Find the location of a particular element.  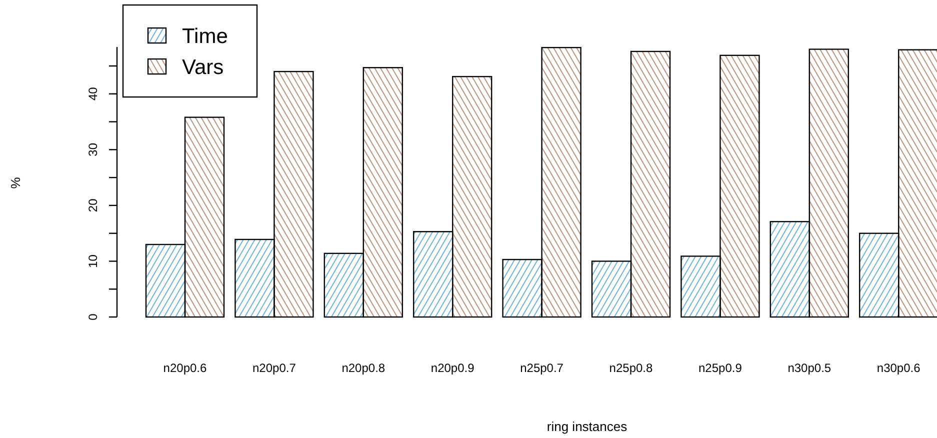

y-axis-title: % is located at coordinates (15, 182).